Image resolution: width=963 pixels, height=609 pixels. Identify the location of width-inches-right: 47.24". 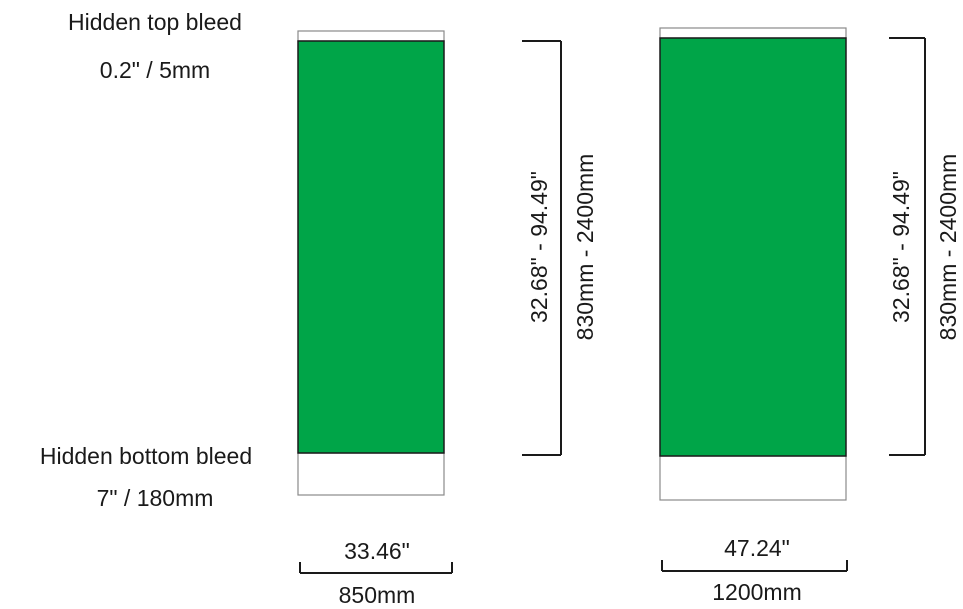
(757, 548).